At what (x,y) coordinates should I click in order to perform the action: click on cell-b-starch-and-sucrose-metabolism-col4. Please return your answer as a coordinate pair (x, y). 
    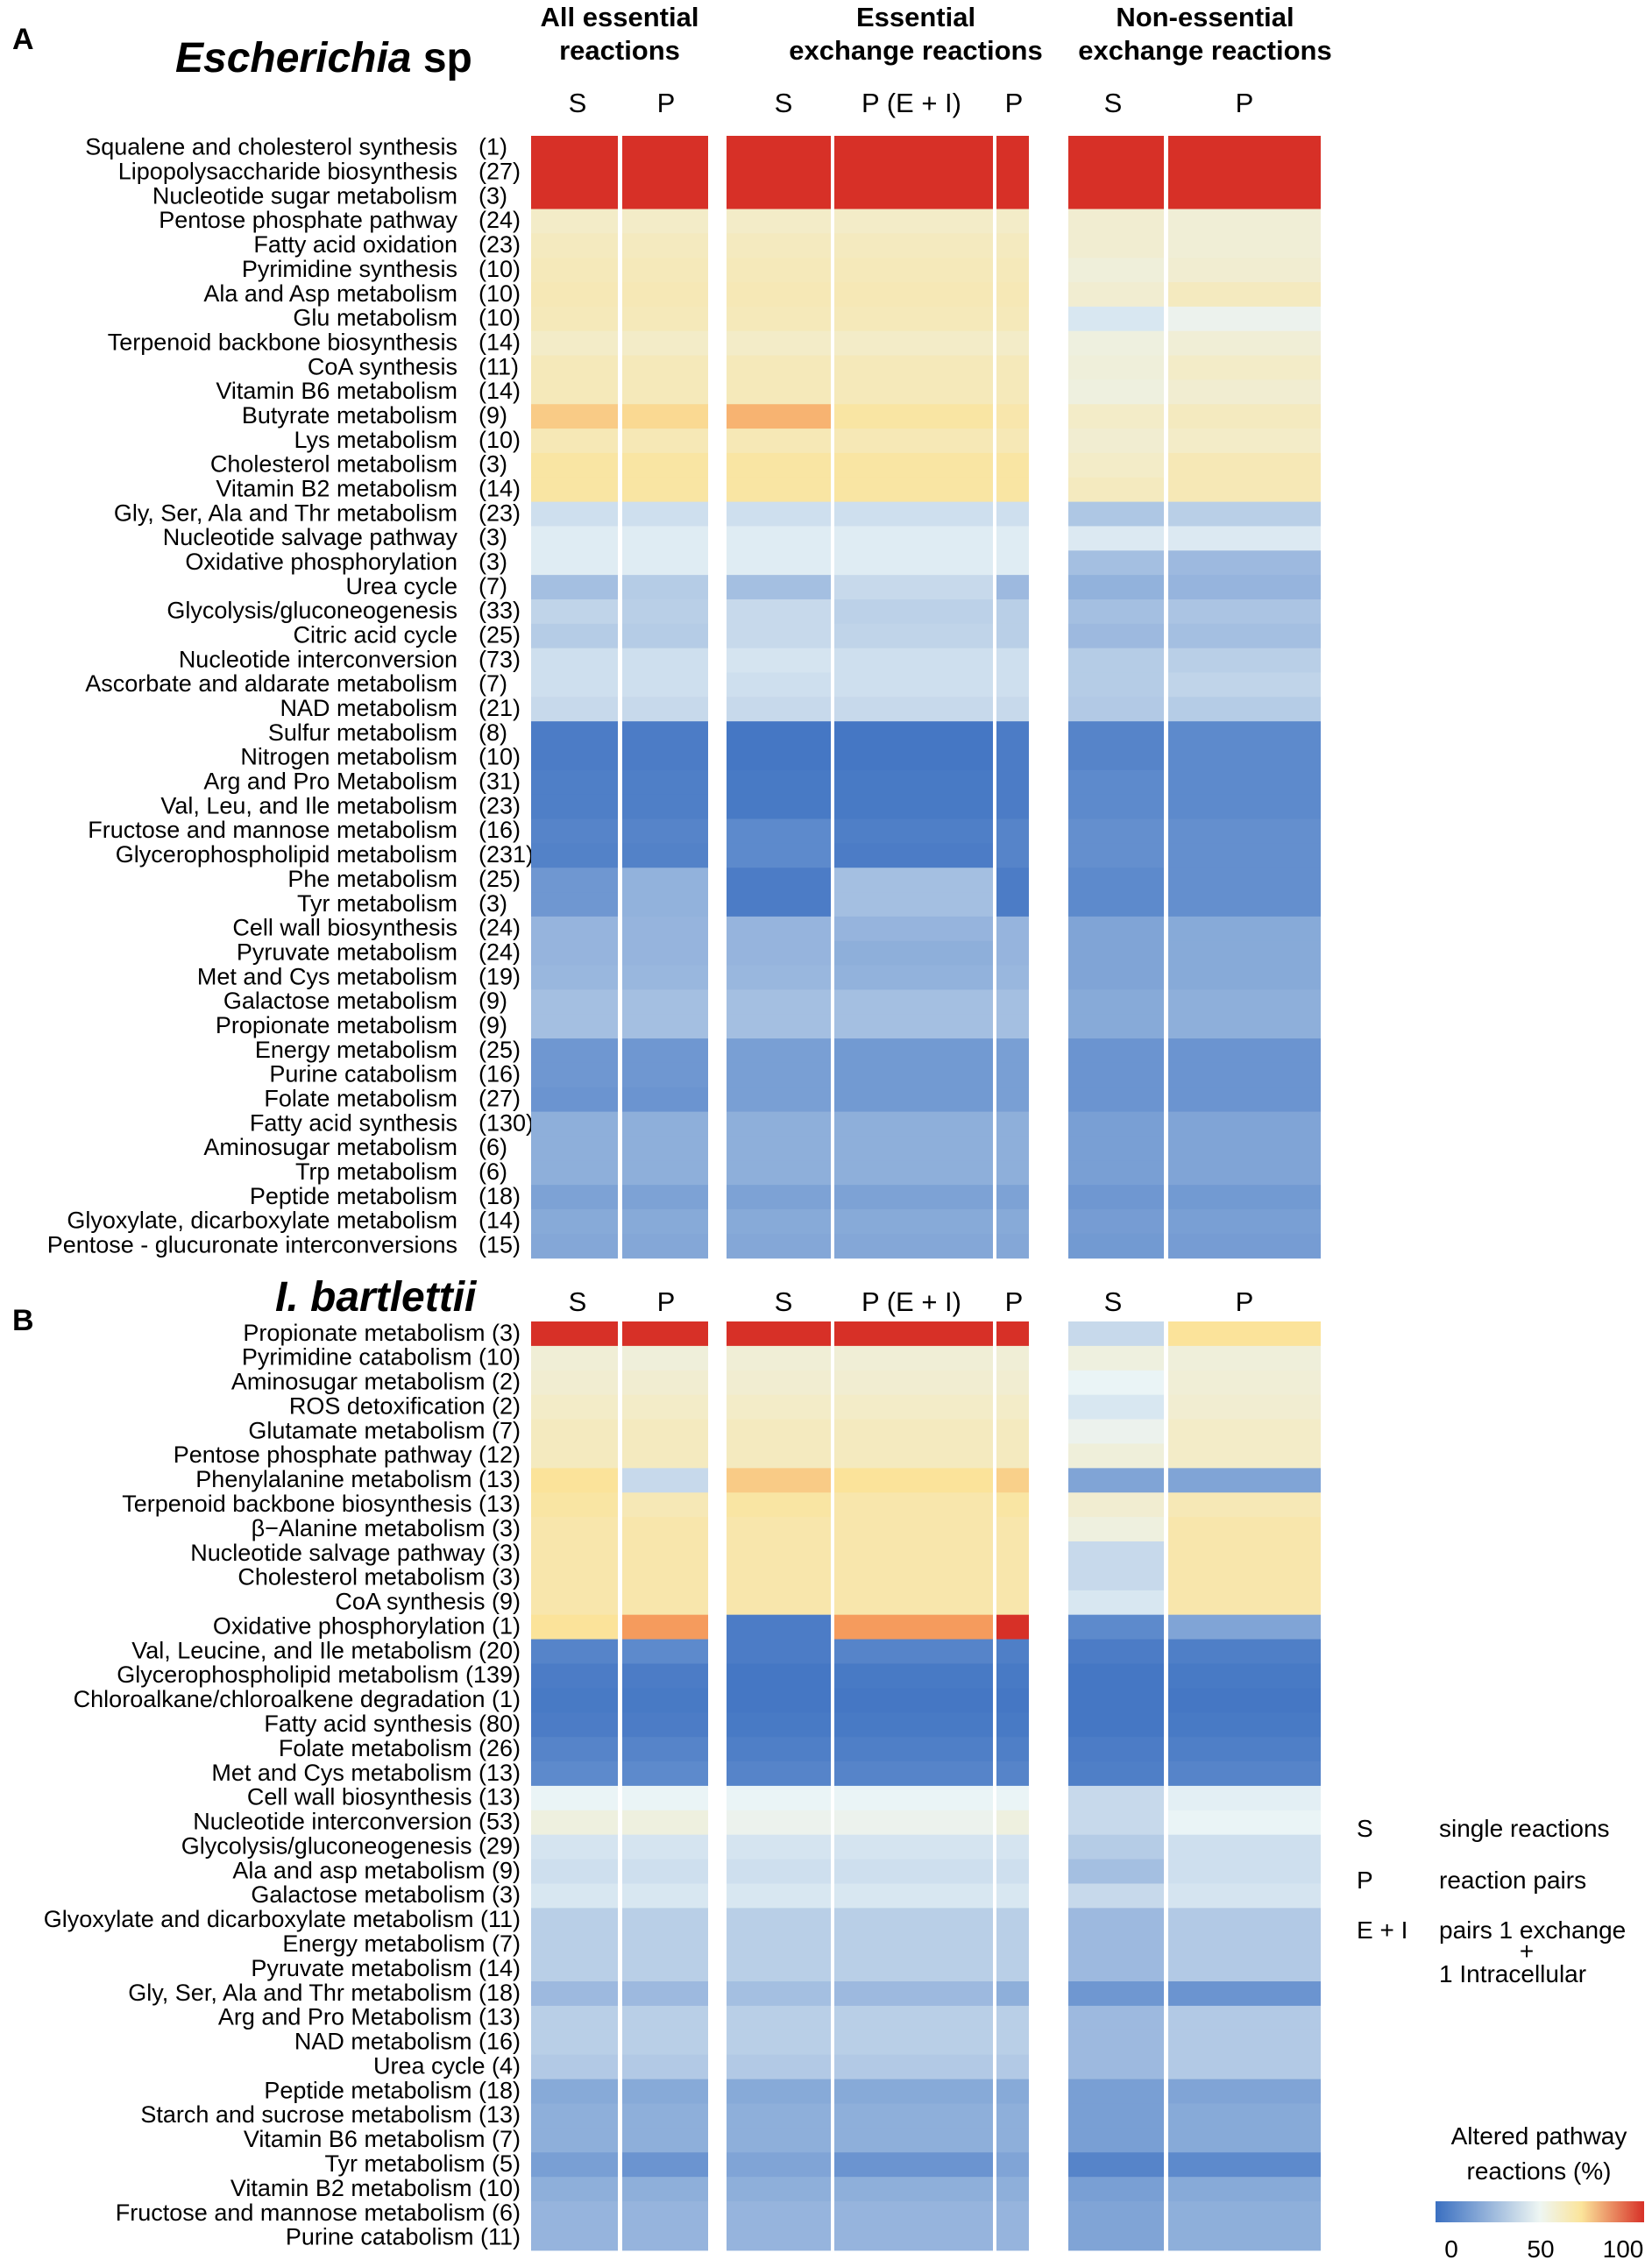
    Looking at the image, I should click on (1012, 2116).